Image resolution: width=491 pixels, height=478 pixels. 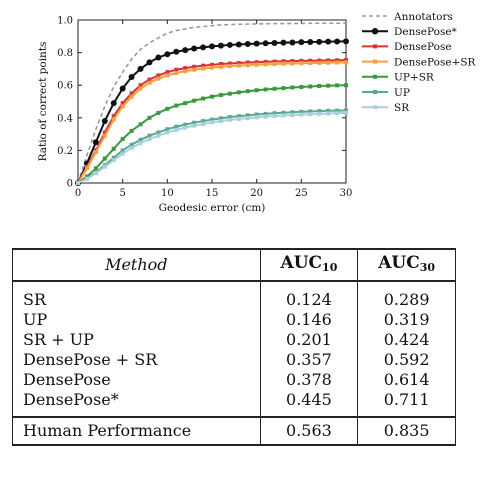 I want to click on legend-label: UP+SR, so click(x=414, y=78).